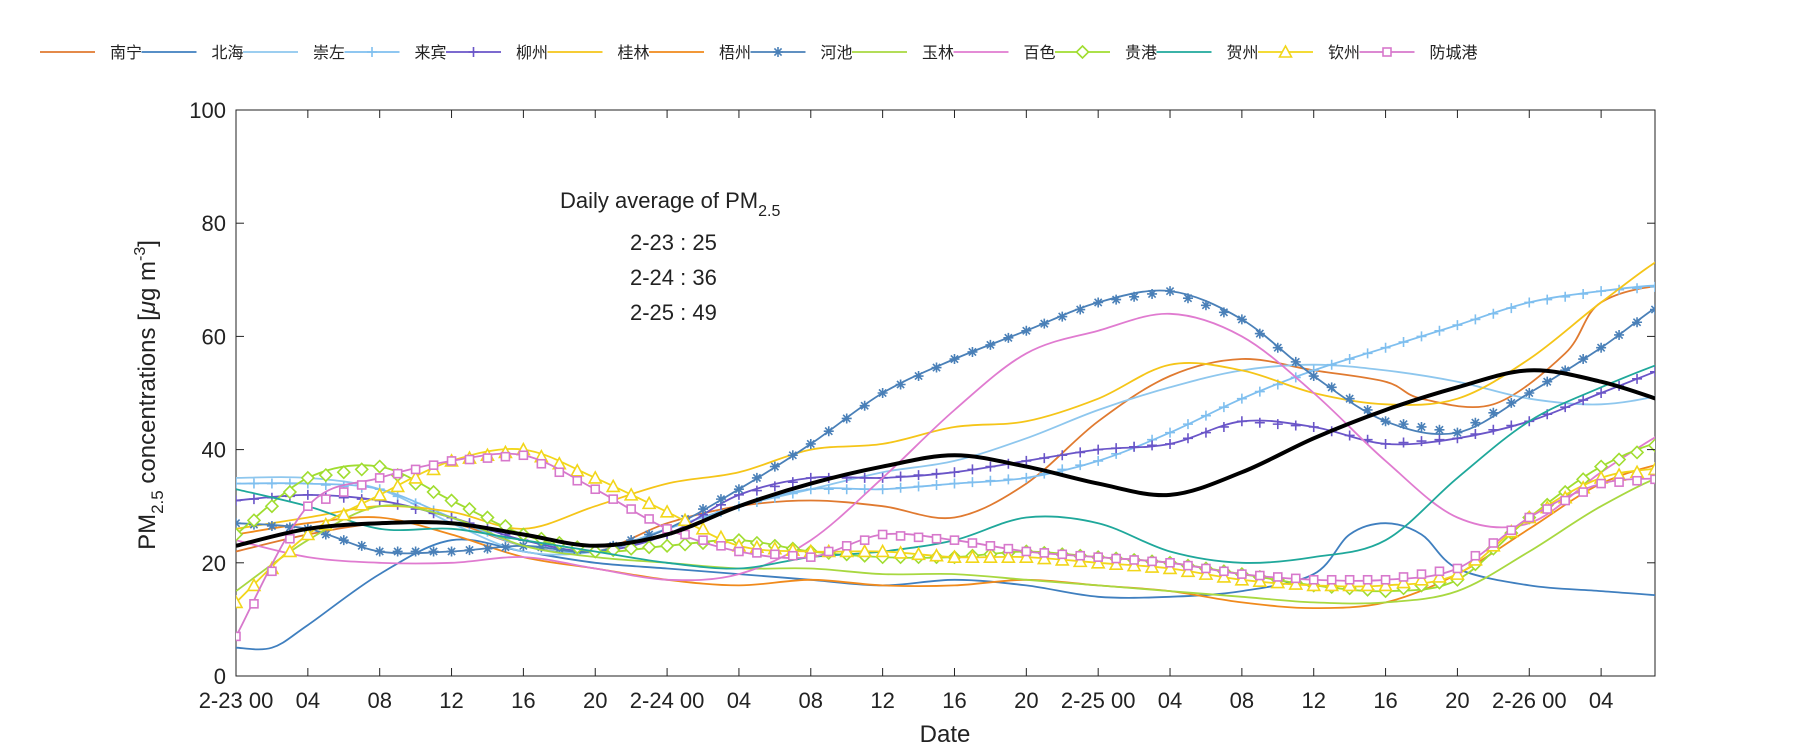  What do you see at coordinates (1385, 700) in the screenshot?
I see `x-tick-label: 16` at bounding box center [1385, 700].